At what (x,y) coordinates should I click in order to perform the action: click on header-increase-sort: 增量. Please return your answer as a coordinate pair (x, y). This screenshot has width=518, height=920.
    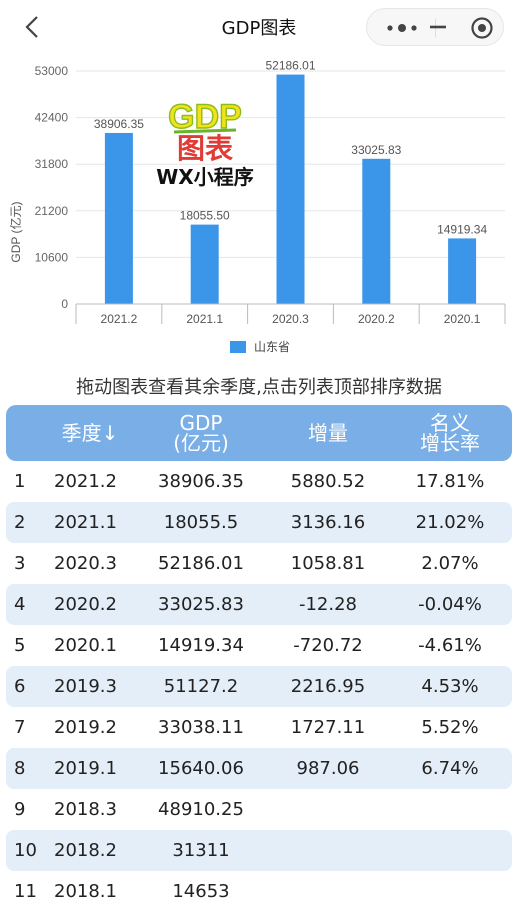
    Looking at the image, I should click on (328, 433).